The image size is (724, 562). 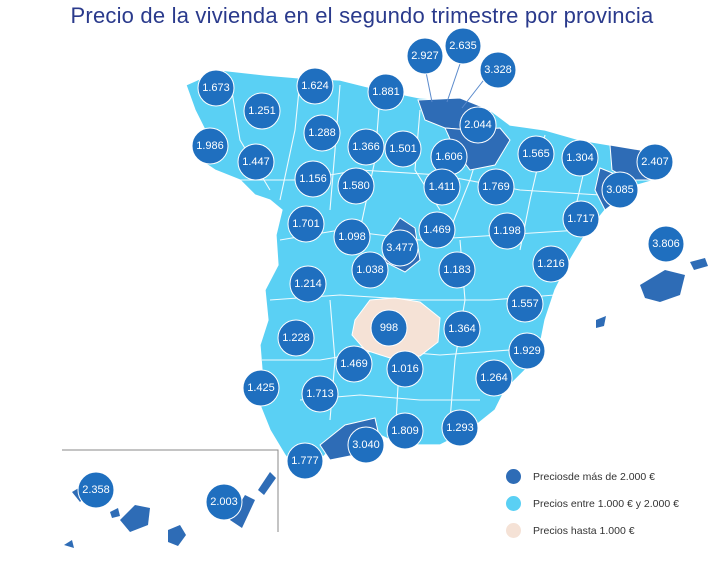 I want to click on badge-value: 1.425, so click(x=261, y=388).